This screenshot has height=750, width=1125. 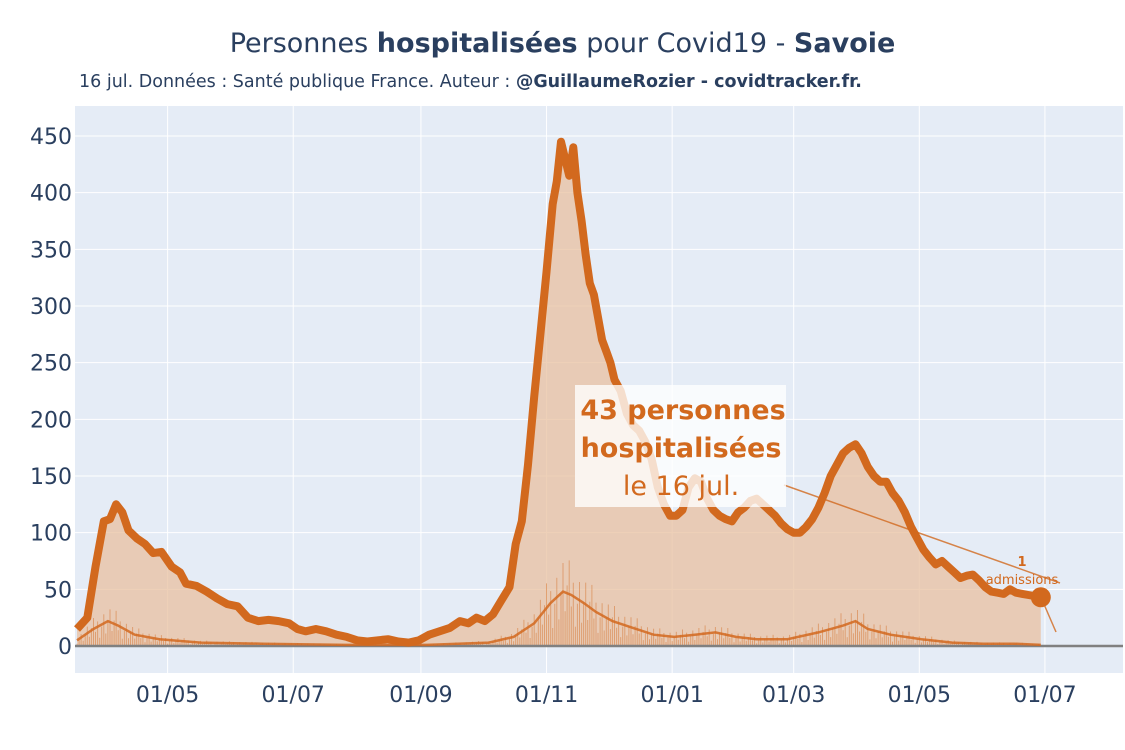 What do you see at coordinates (303, 43) in the screenshot?
I see `title-prefix: Personnes` at bounding box center [303, 43].